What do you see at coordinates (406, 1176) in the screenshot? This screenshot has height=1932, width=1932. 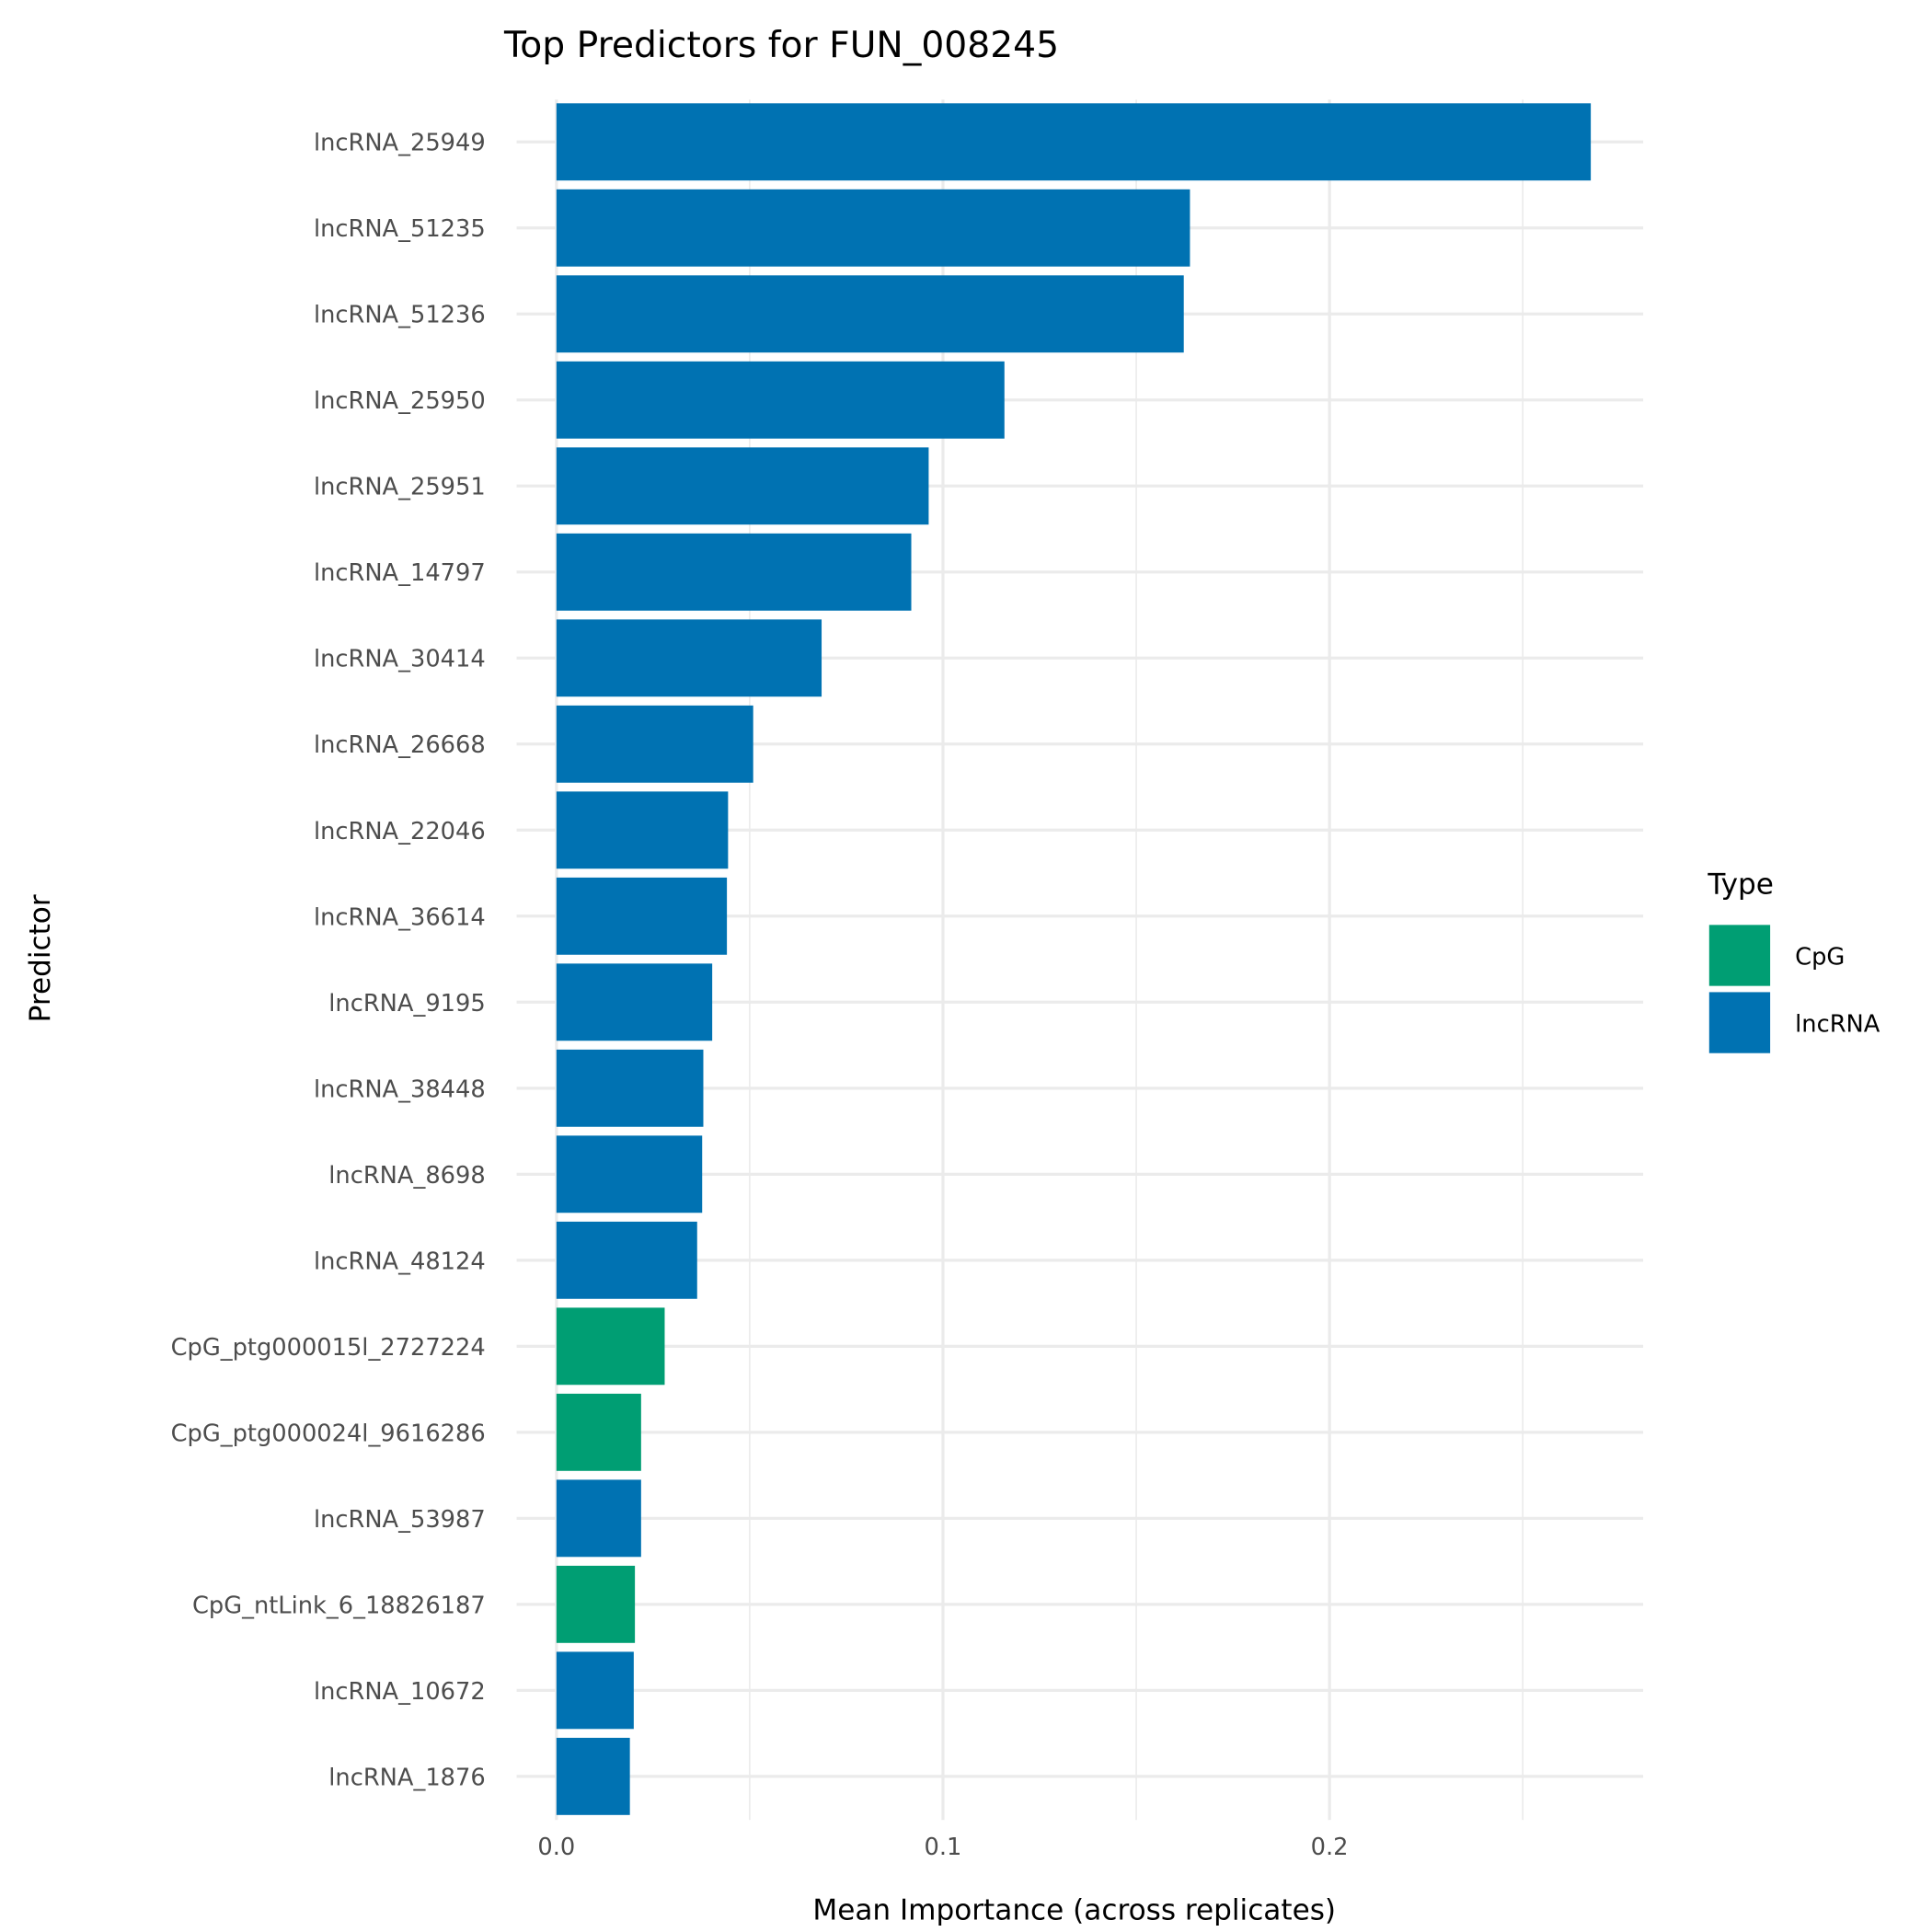 I see `y-tick-label: lncRNA_8698` at bounding box center [406, 1176].